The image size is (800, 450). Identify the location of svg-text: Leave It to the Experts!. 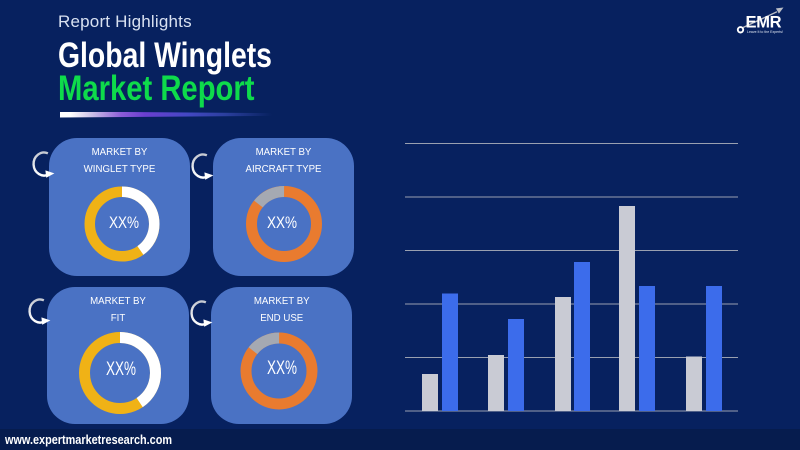
(765, 32).